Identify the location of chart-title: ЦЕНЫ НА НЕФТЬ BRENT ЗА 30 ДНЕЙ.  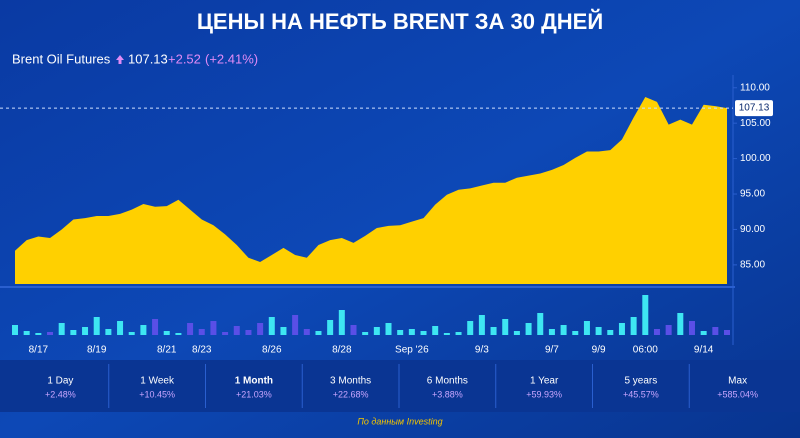
(400, 21).